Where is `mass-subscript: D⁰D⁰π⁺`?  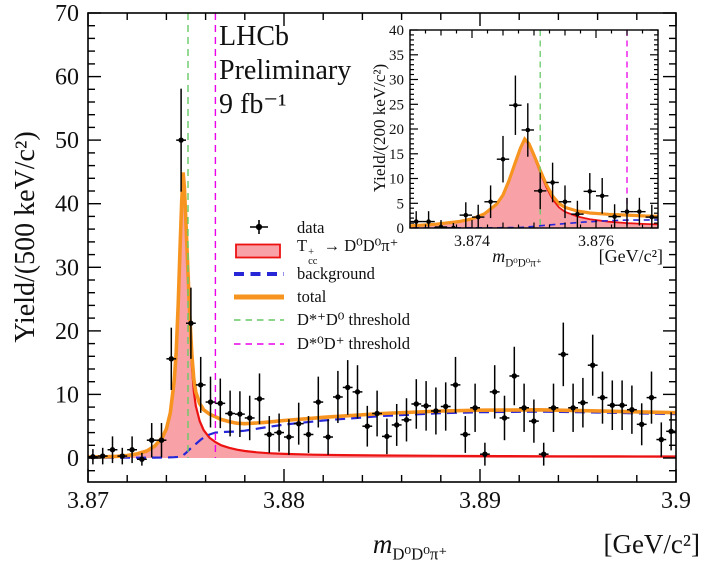 mass-subscript: D⁰D⁰π⁺ is located at coordinates (420, 554).